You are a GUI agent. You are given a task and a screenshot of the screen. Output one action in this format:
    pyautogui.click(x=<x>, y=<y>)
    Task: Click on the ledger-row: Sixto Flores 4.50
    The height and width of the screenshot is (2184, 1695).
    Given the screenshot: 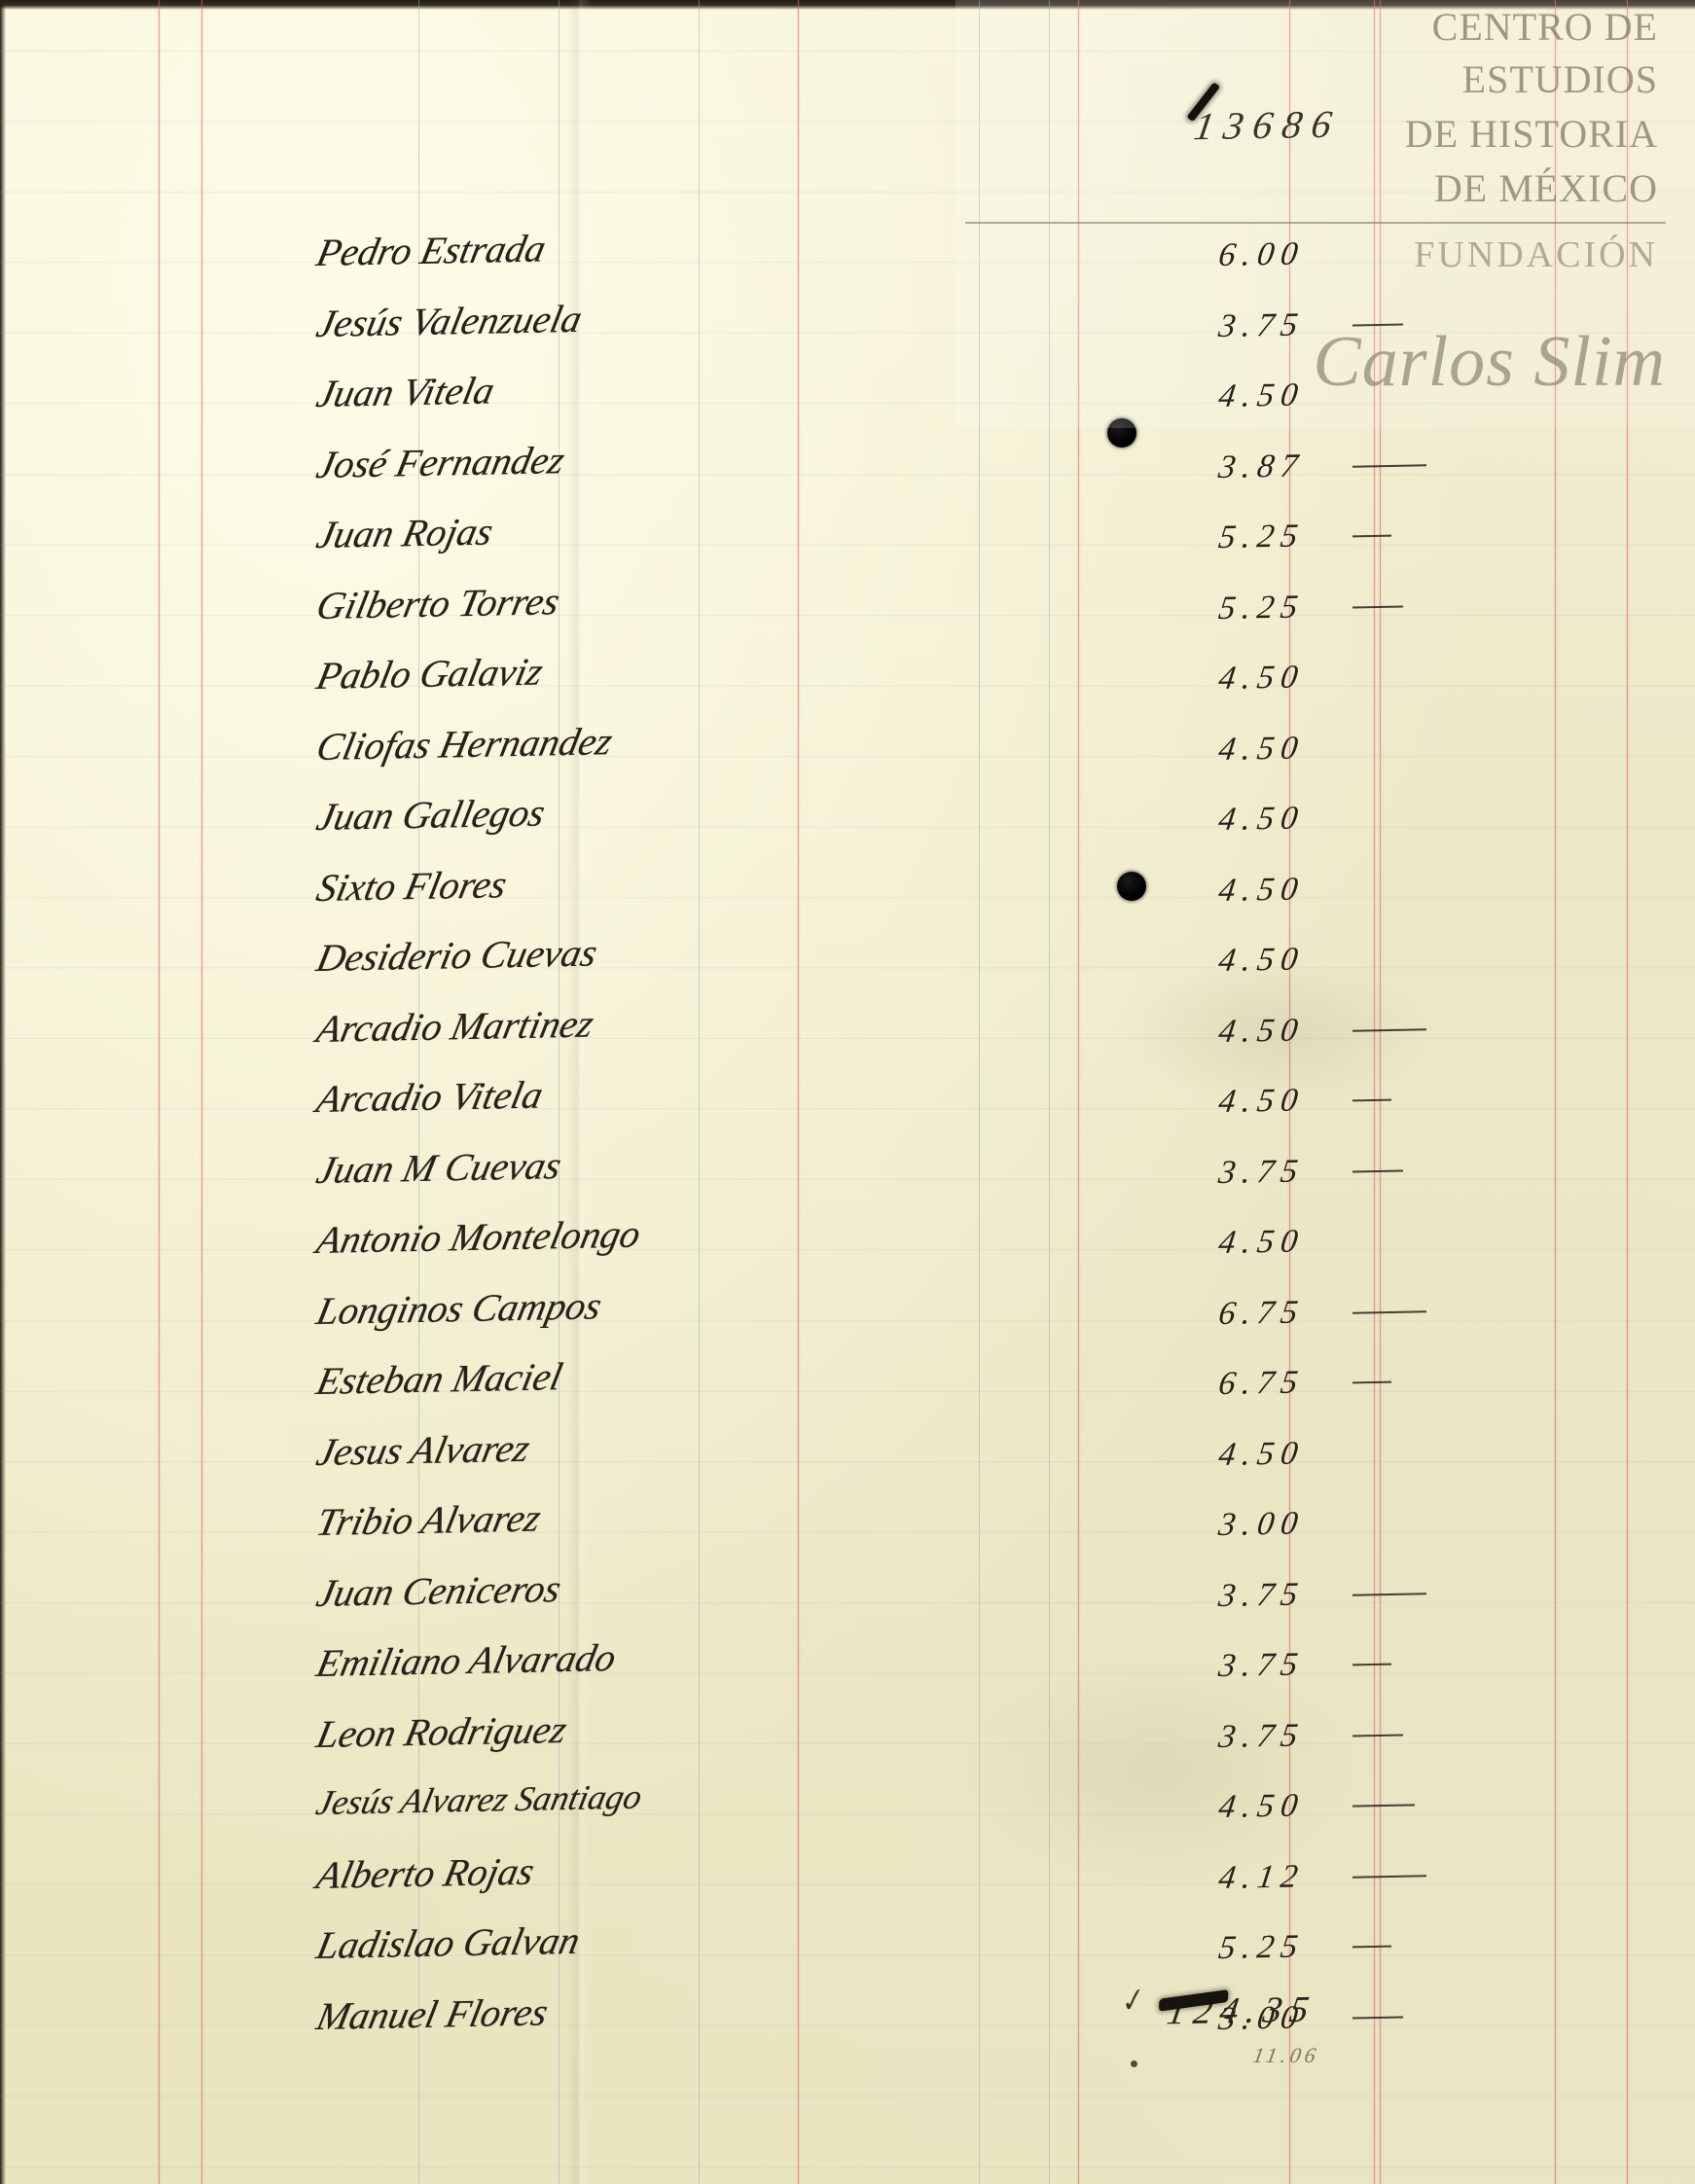 What is the action you would take?
    pyautogui.click(x=847, y=895)
    